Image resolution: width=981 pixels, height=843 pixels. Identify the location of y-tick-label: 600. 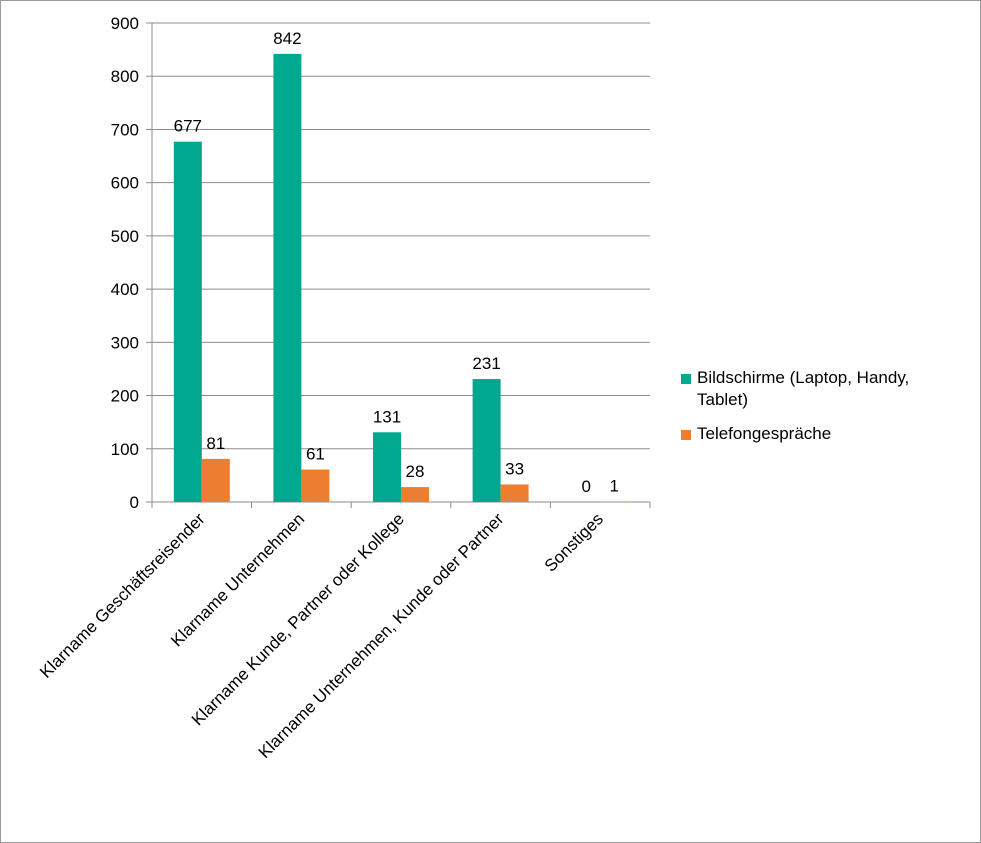
(125, 183).